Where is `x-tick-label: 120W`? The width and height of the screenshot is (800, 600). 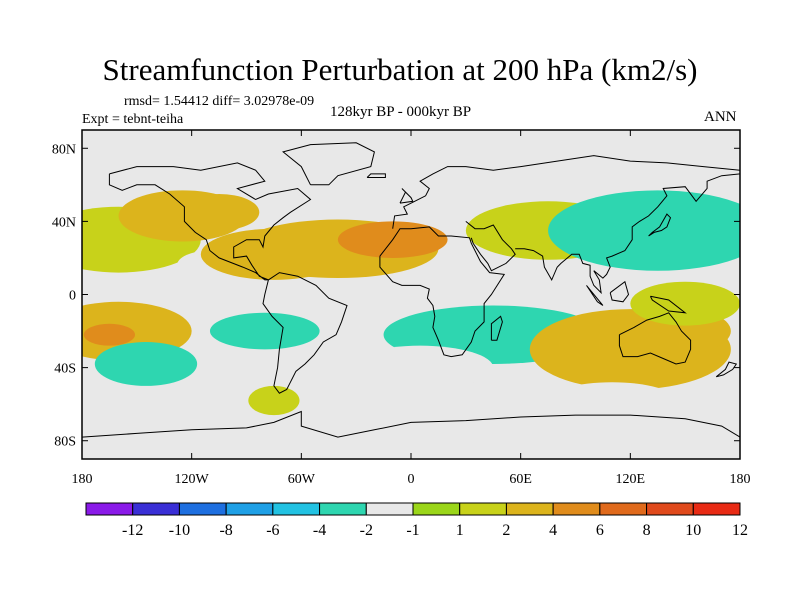 x-tick-label: 120W is located at coordinates (192, 479).